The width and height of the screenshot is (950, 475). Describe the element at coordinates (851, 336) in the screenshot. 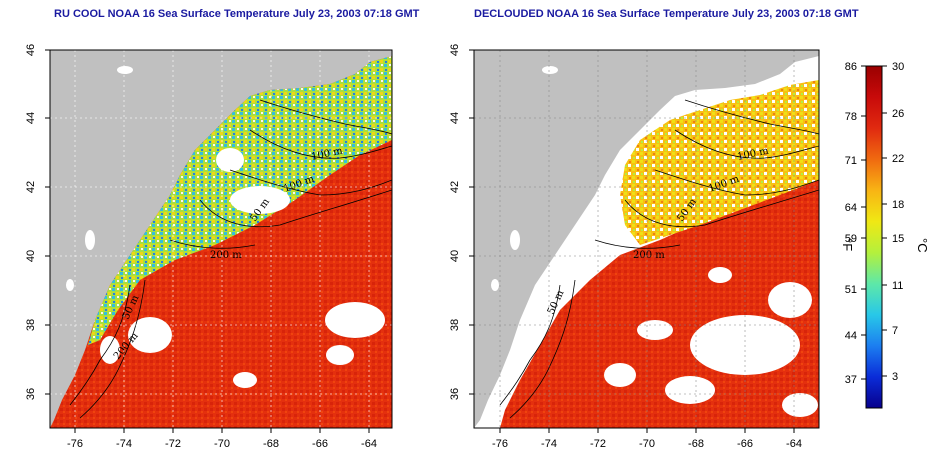

I see `fahrenheit-tick-label: 44` at that location.